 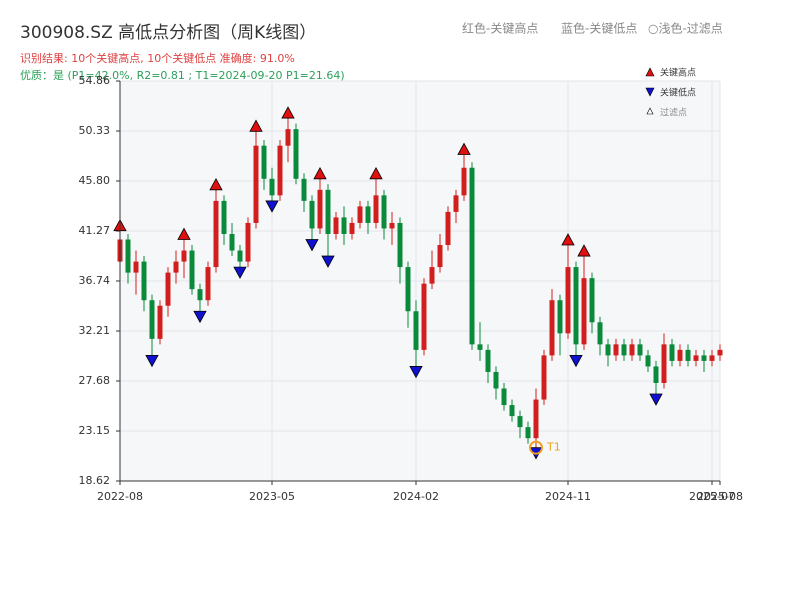 I want to click on x-tick-label: 2022-08, so click(x=120, y=496).